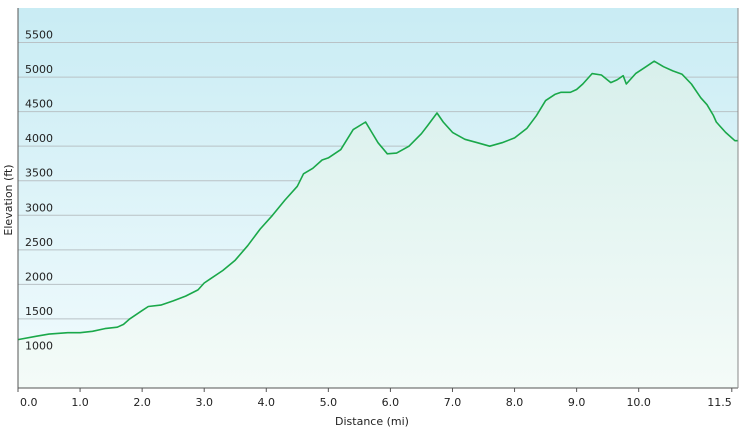  Describe the element at coordinates (39, 242) in the screenshot. I see `y-tick-label: 2500` at that location.